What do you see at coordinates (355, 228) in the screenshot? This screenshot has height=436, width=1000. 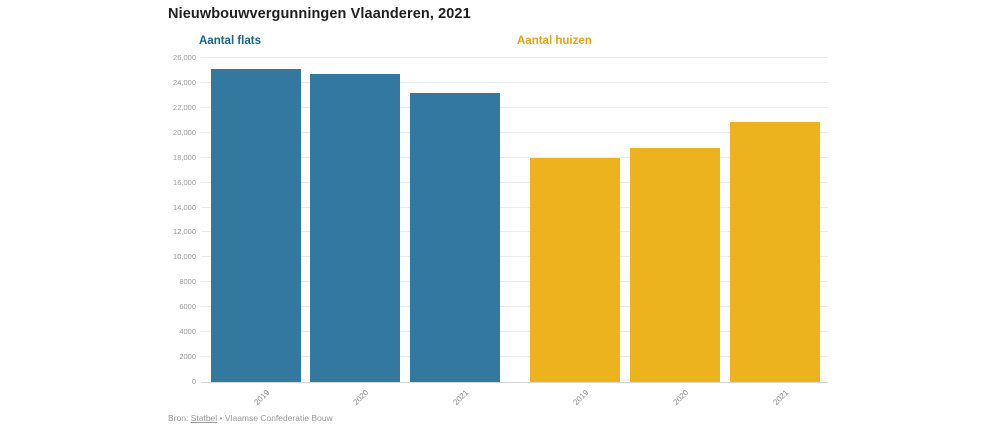 I see `bar-flats-2020` at bounding box center [355, 228].